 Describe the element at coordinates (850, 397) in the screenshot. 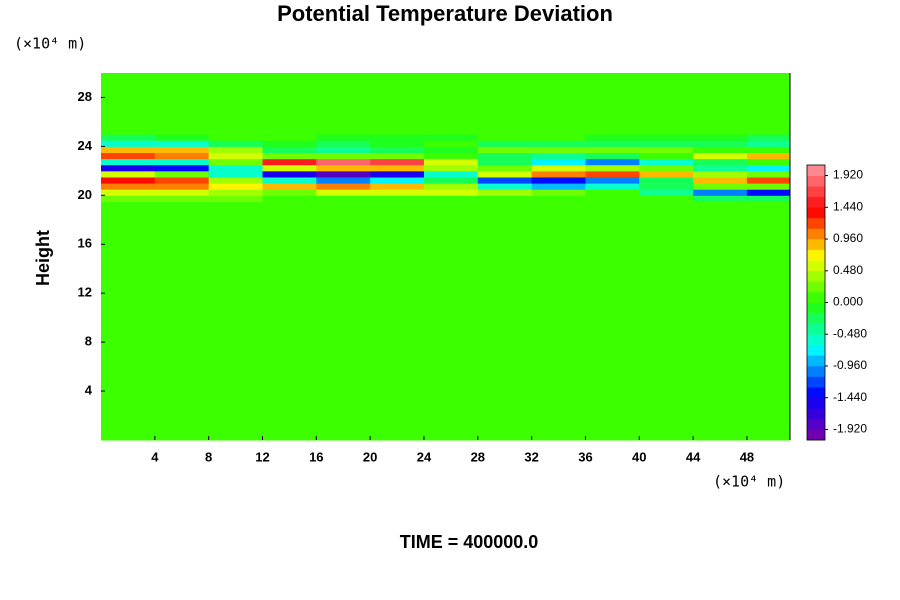

I see `colorbar-label: -1.440` at that location.